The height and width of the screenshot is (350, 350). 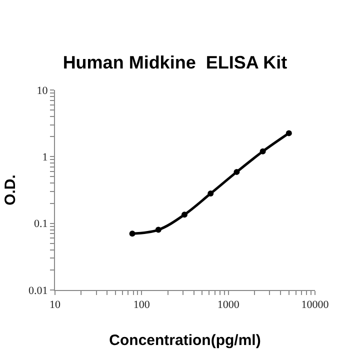 I want to click on y-tick-label: 0.1, so click(x=41, y=224).